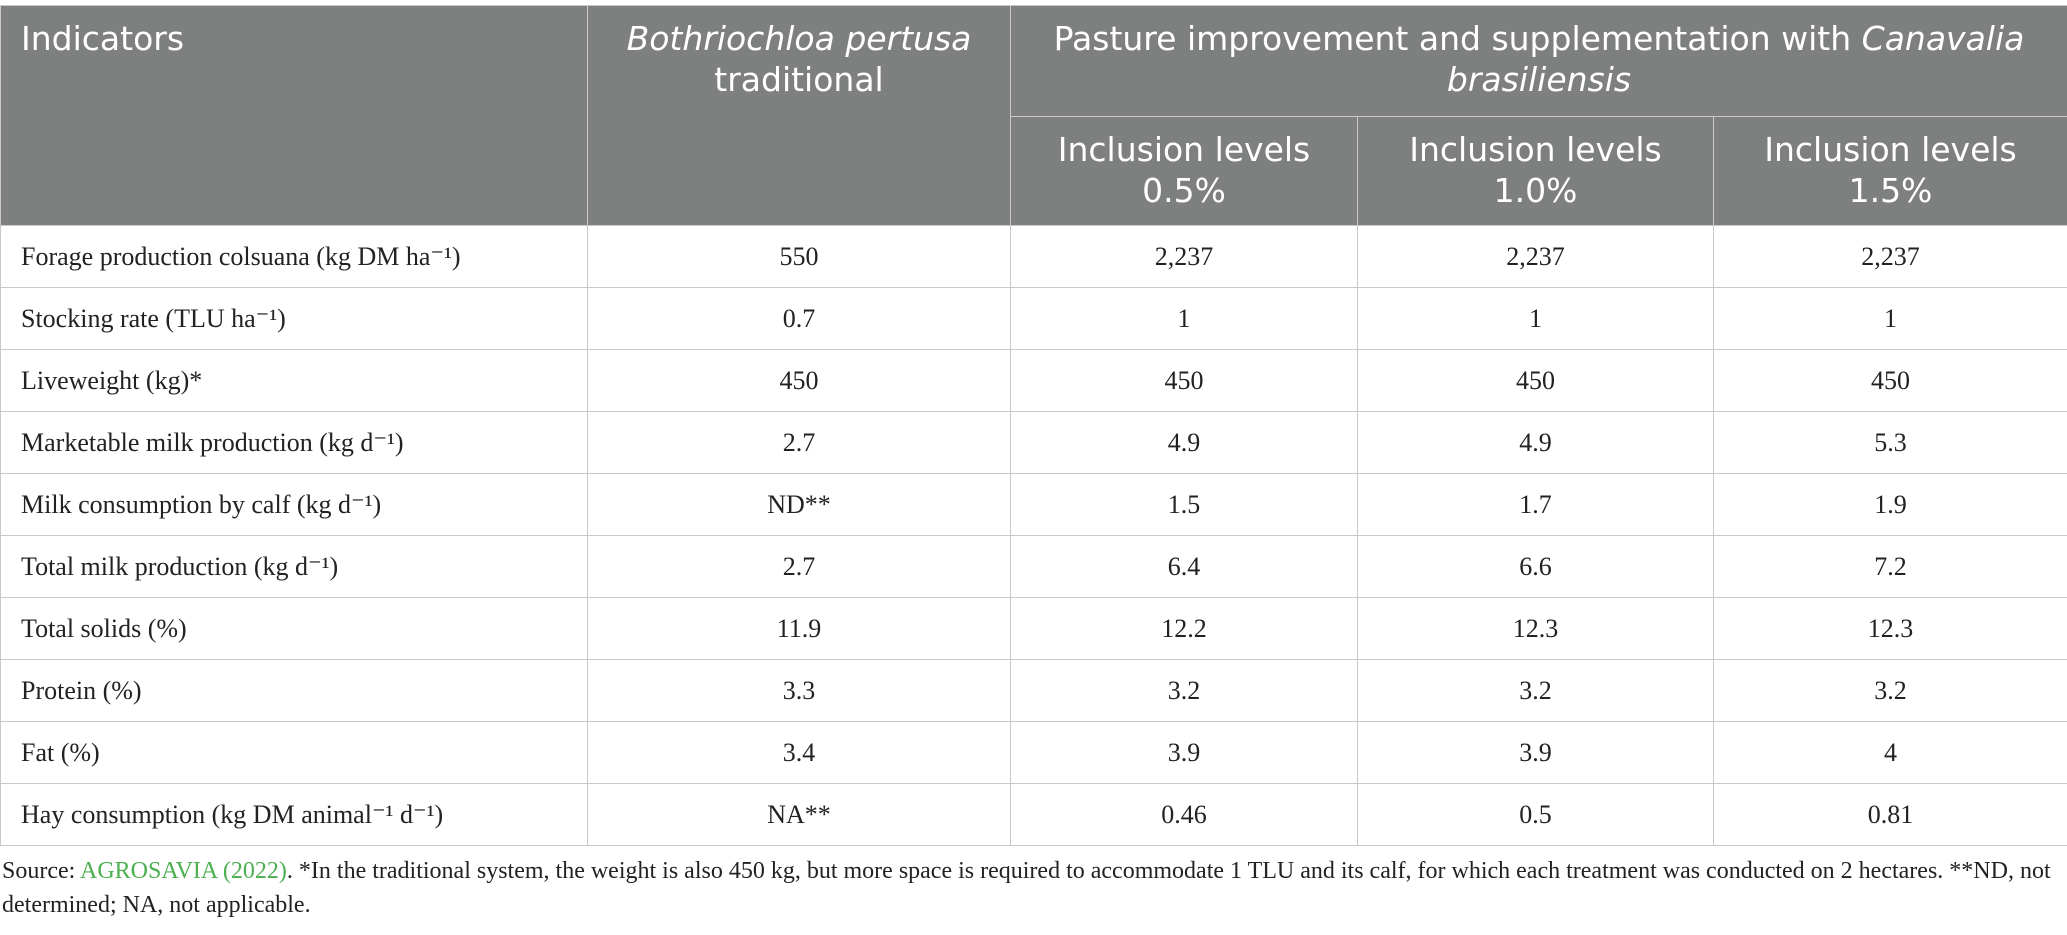  I want to click on table-cell: 0.81, so click(1889, 814).